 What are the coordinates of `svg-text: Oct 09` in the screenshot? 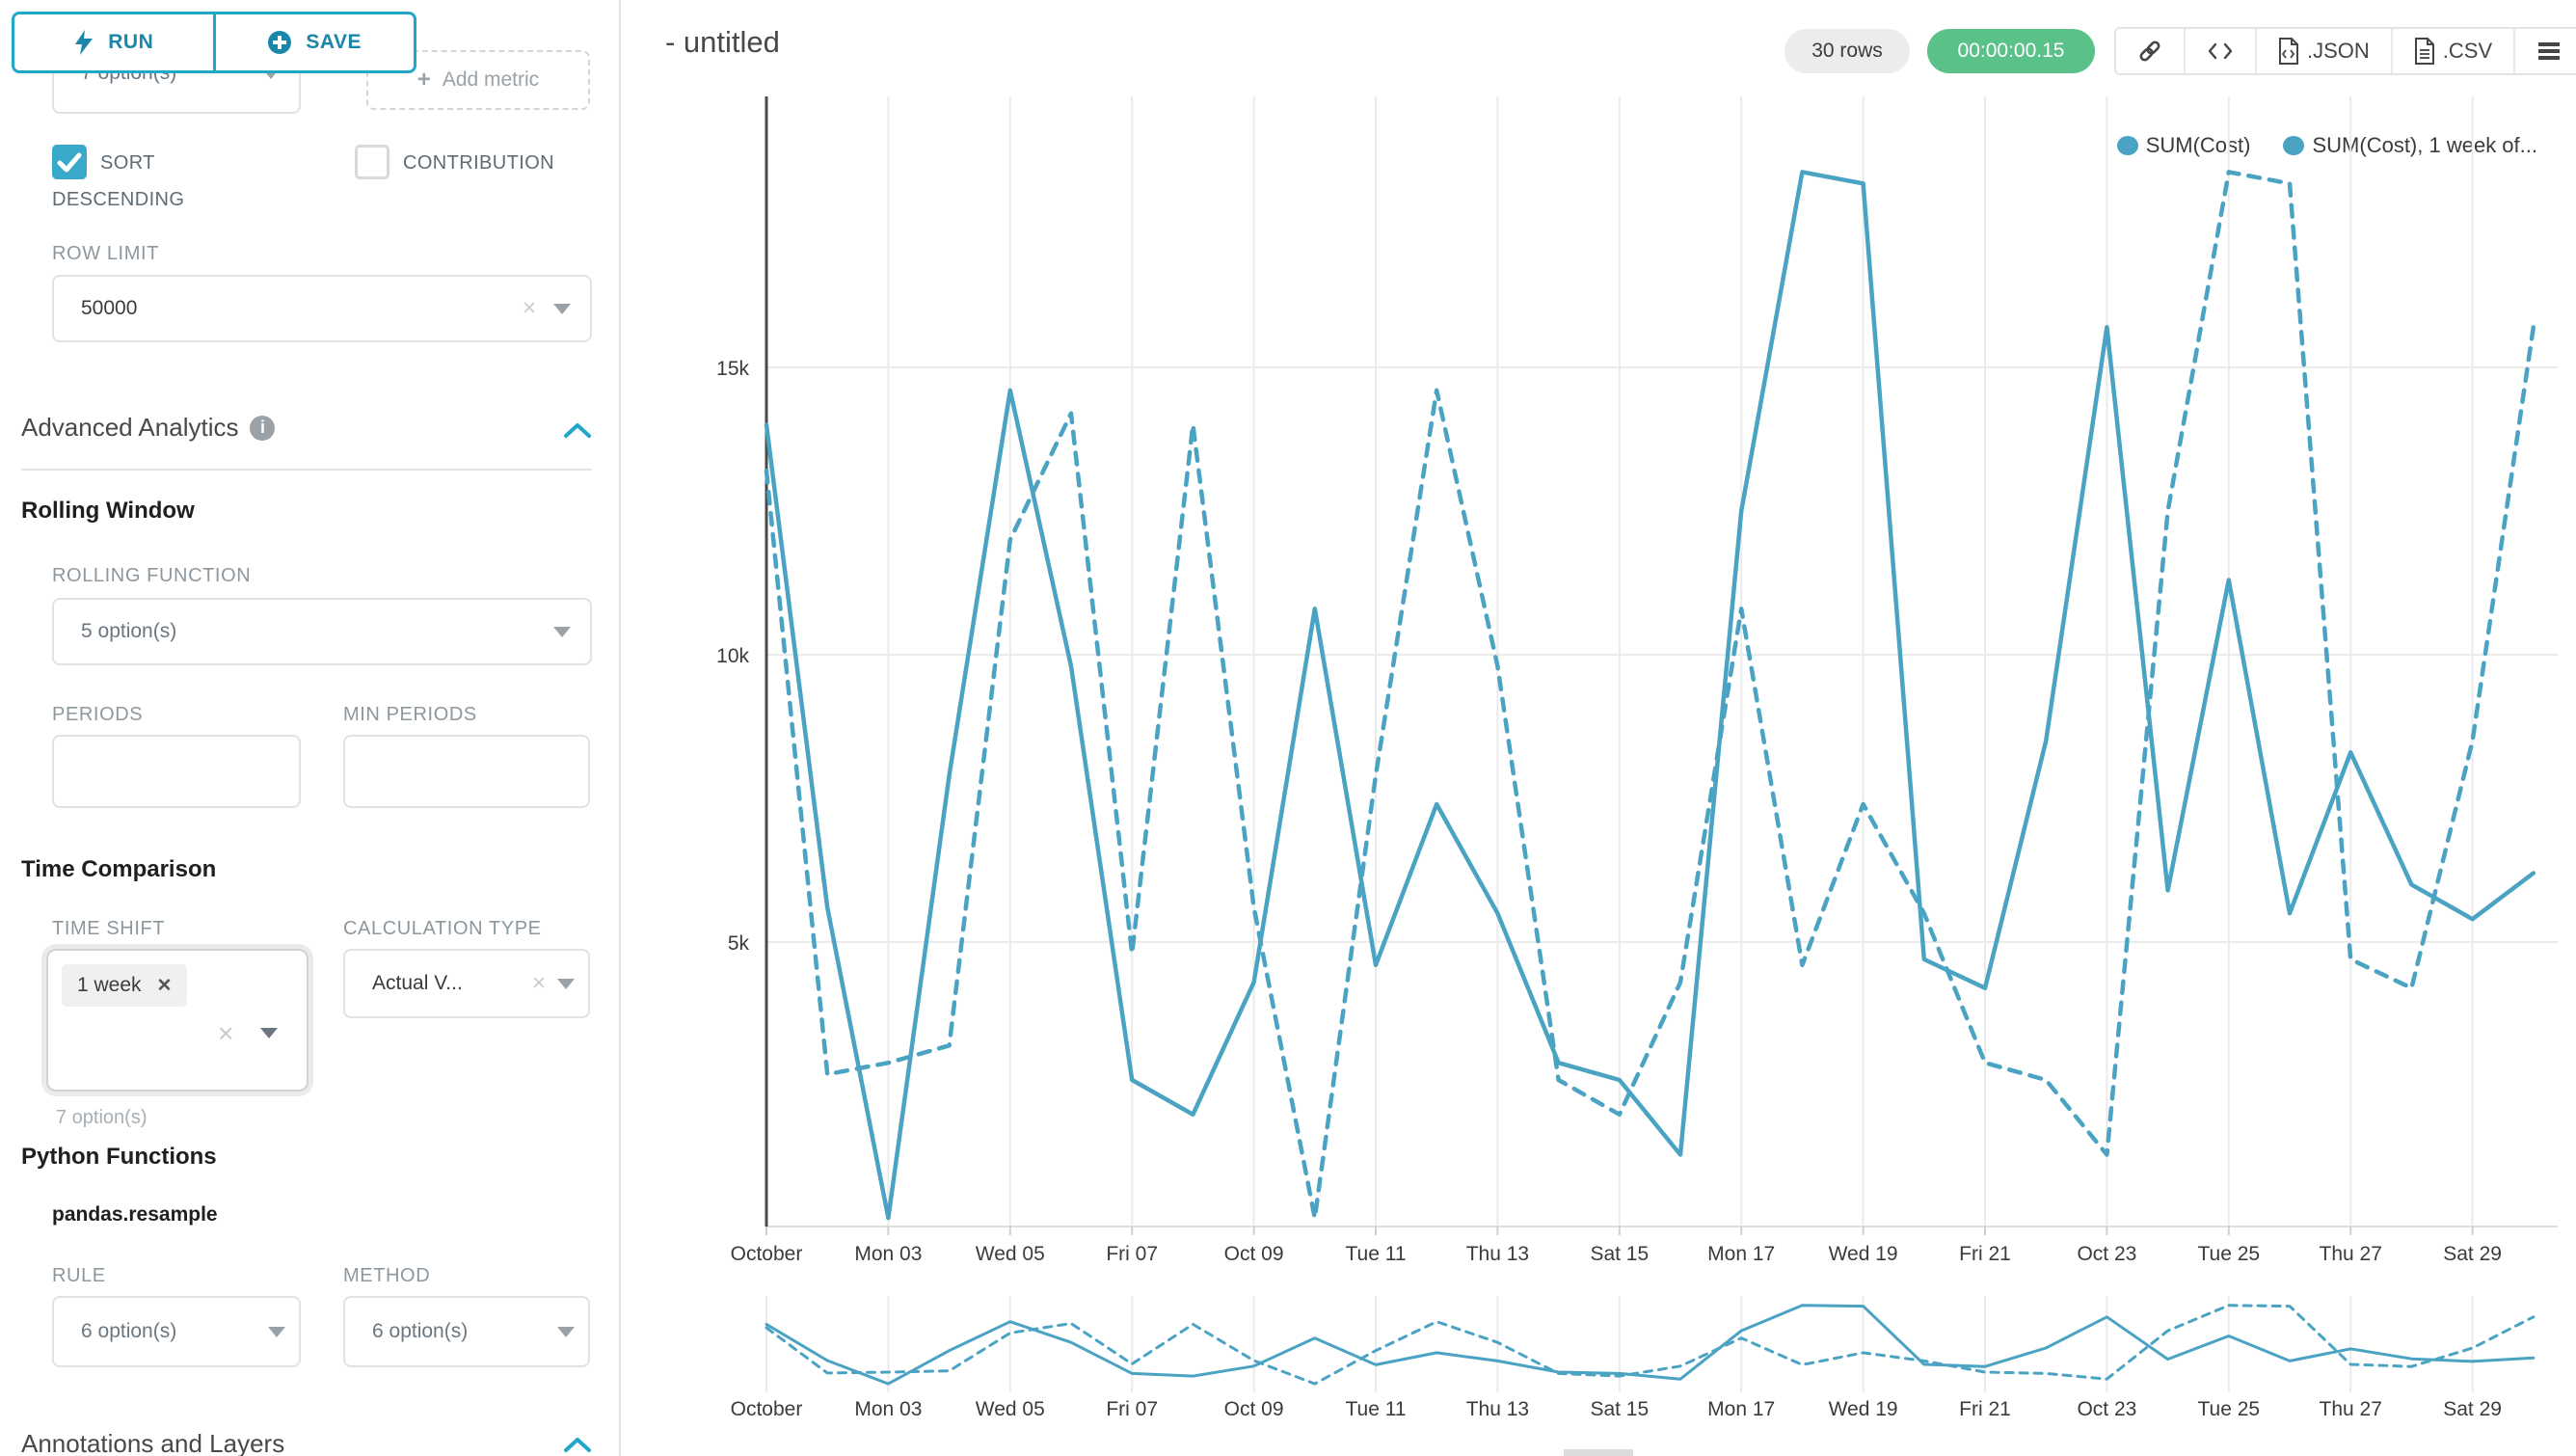 It's located at (1254, 1409).